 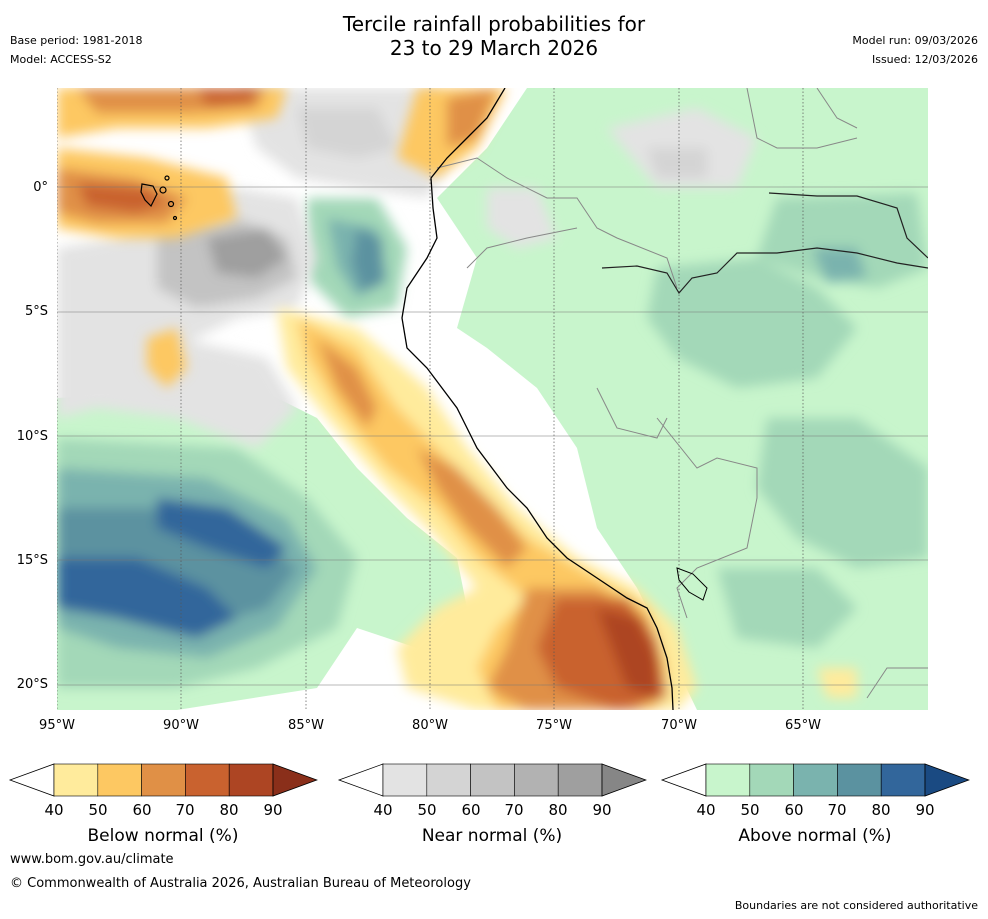 What do you see at coordinates (430, 725) in the screenshot?
I see `lon-label-80w: 80°W` at bounding box center [430, 725].